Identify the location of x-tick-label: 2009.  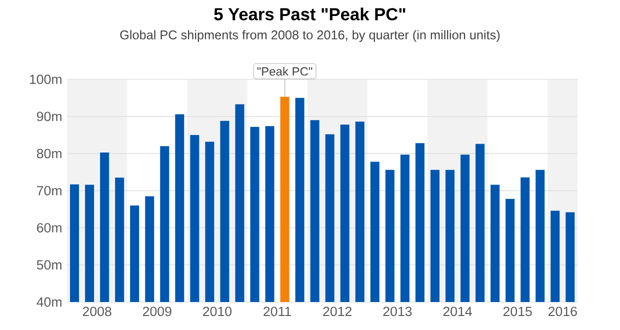
(157, 311).